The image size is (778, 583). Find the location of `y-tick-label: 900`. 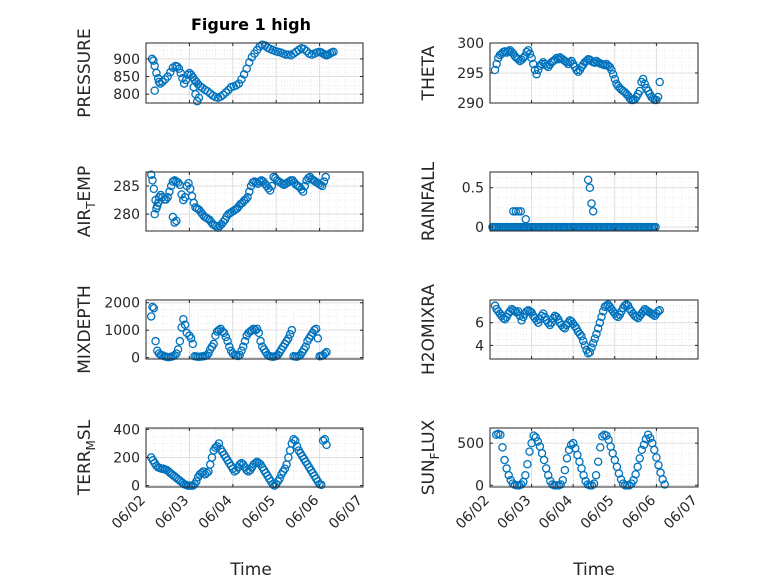

y-tick-label: 900 is located at coordinates (126, 60).